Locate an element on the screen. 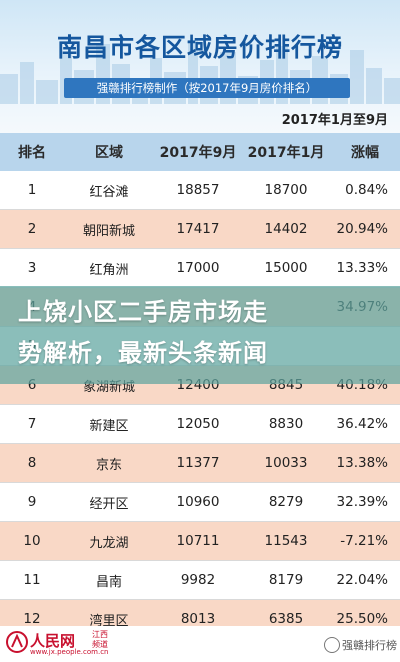 This screenshot has height=662, width=400. logo-text: 人民网 is located at coordinates (53, 641).